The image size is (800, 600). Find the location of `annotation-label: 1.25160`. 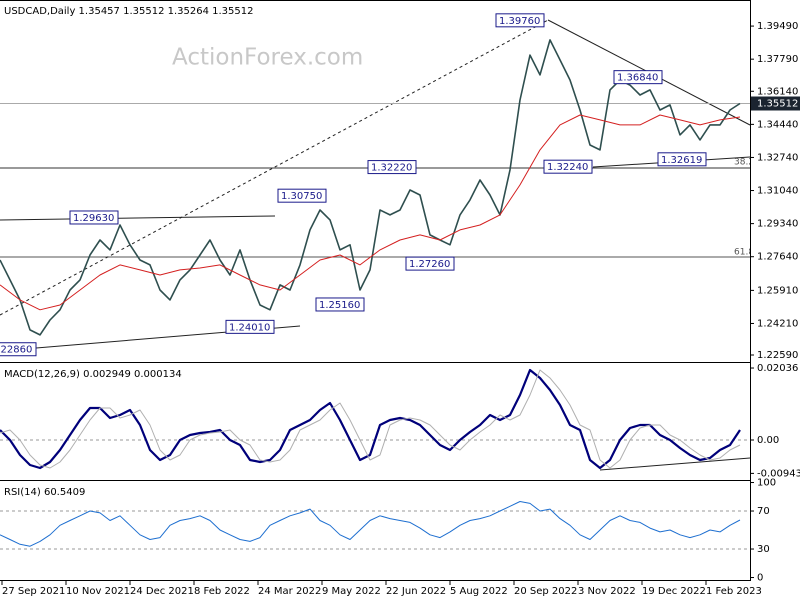

annotation-label: 1.25160 is located at coordinates (339, 305).